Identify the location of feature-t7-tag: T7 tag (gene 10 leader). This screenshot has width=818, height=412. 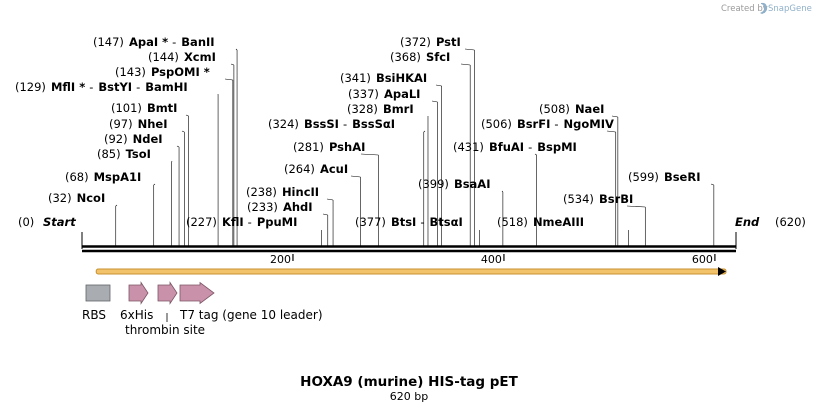
(251, 302).